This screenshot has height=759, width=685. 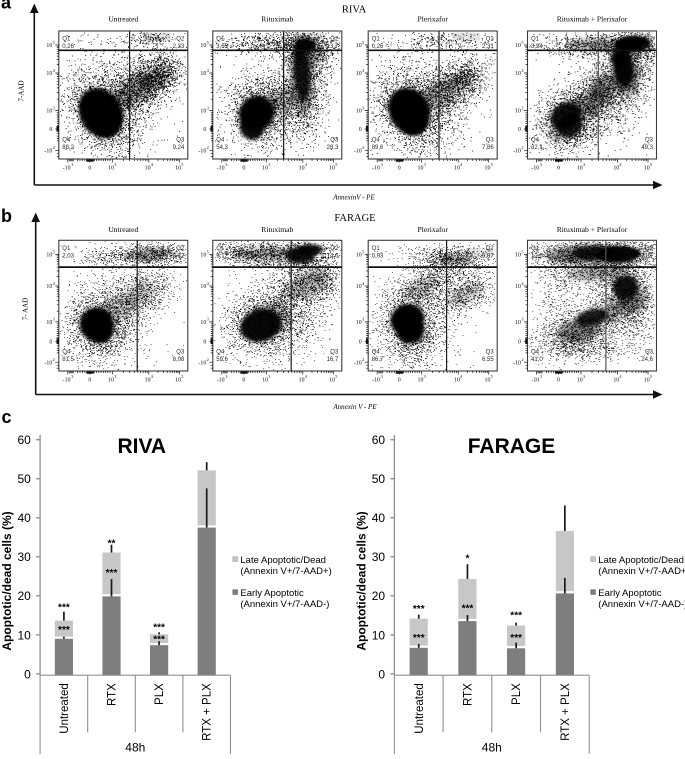 What do you see at coordinates (113, 694) in the screenshot?
I see `svg-text: RTX` at bounding box center [113, 694].